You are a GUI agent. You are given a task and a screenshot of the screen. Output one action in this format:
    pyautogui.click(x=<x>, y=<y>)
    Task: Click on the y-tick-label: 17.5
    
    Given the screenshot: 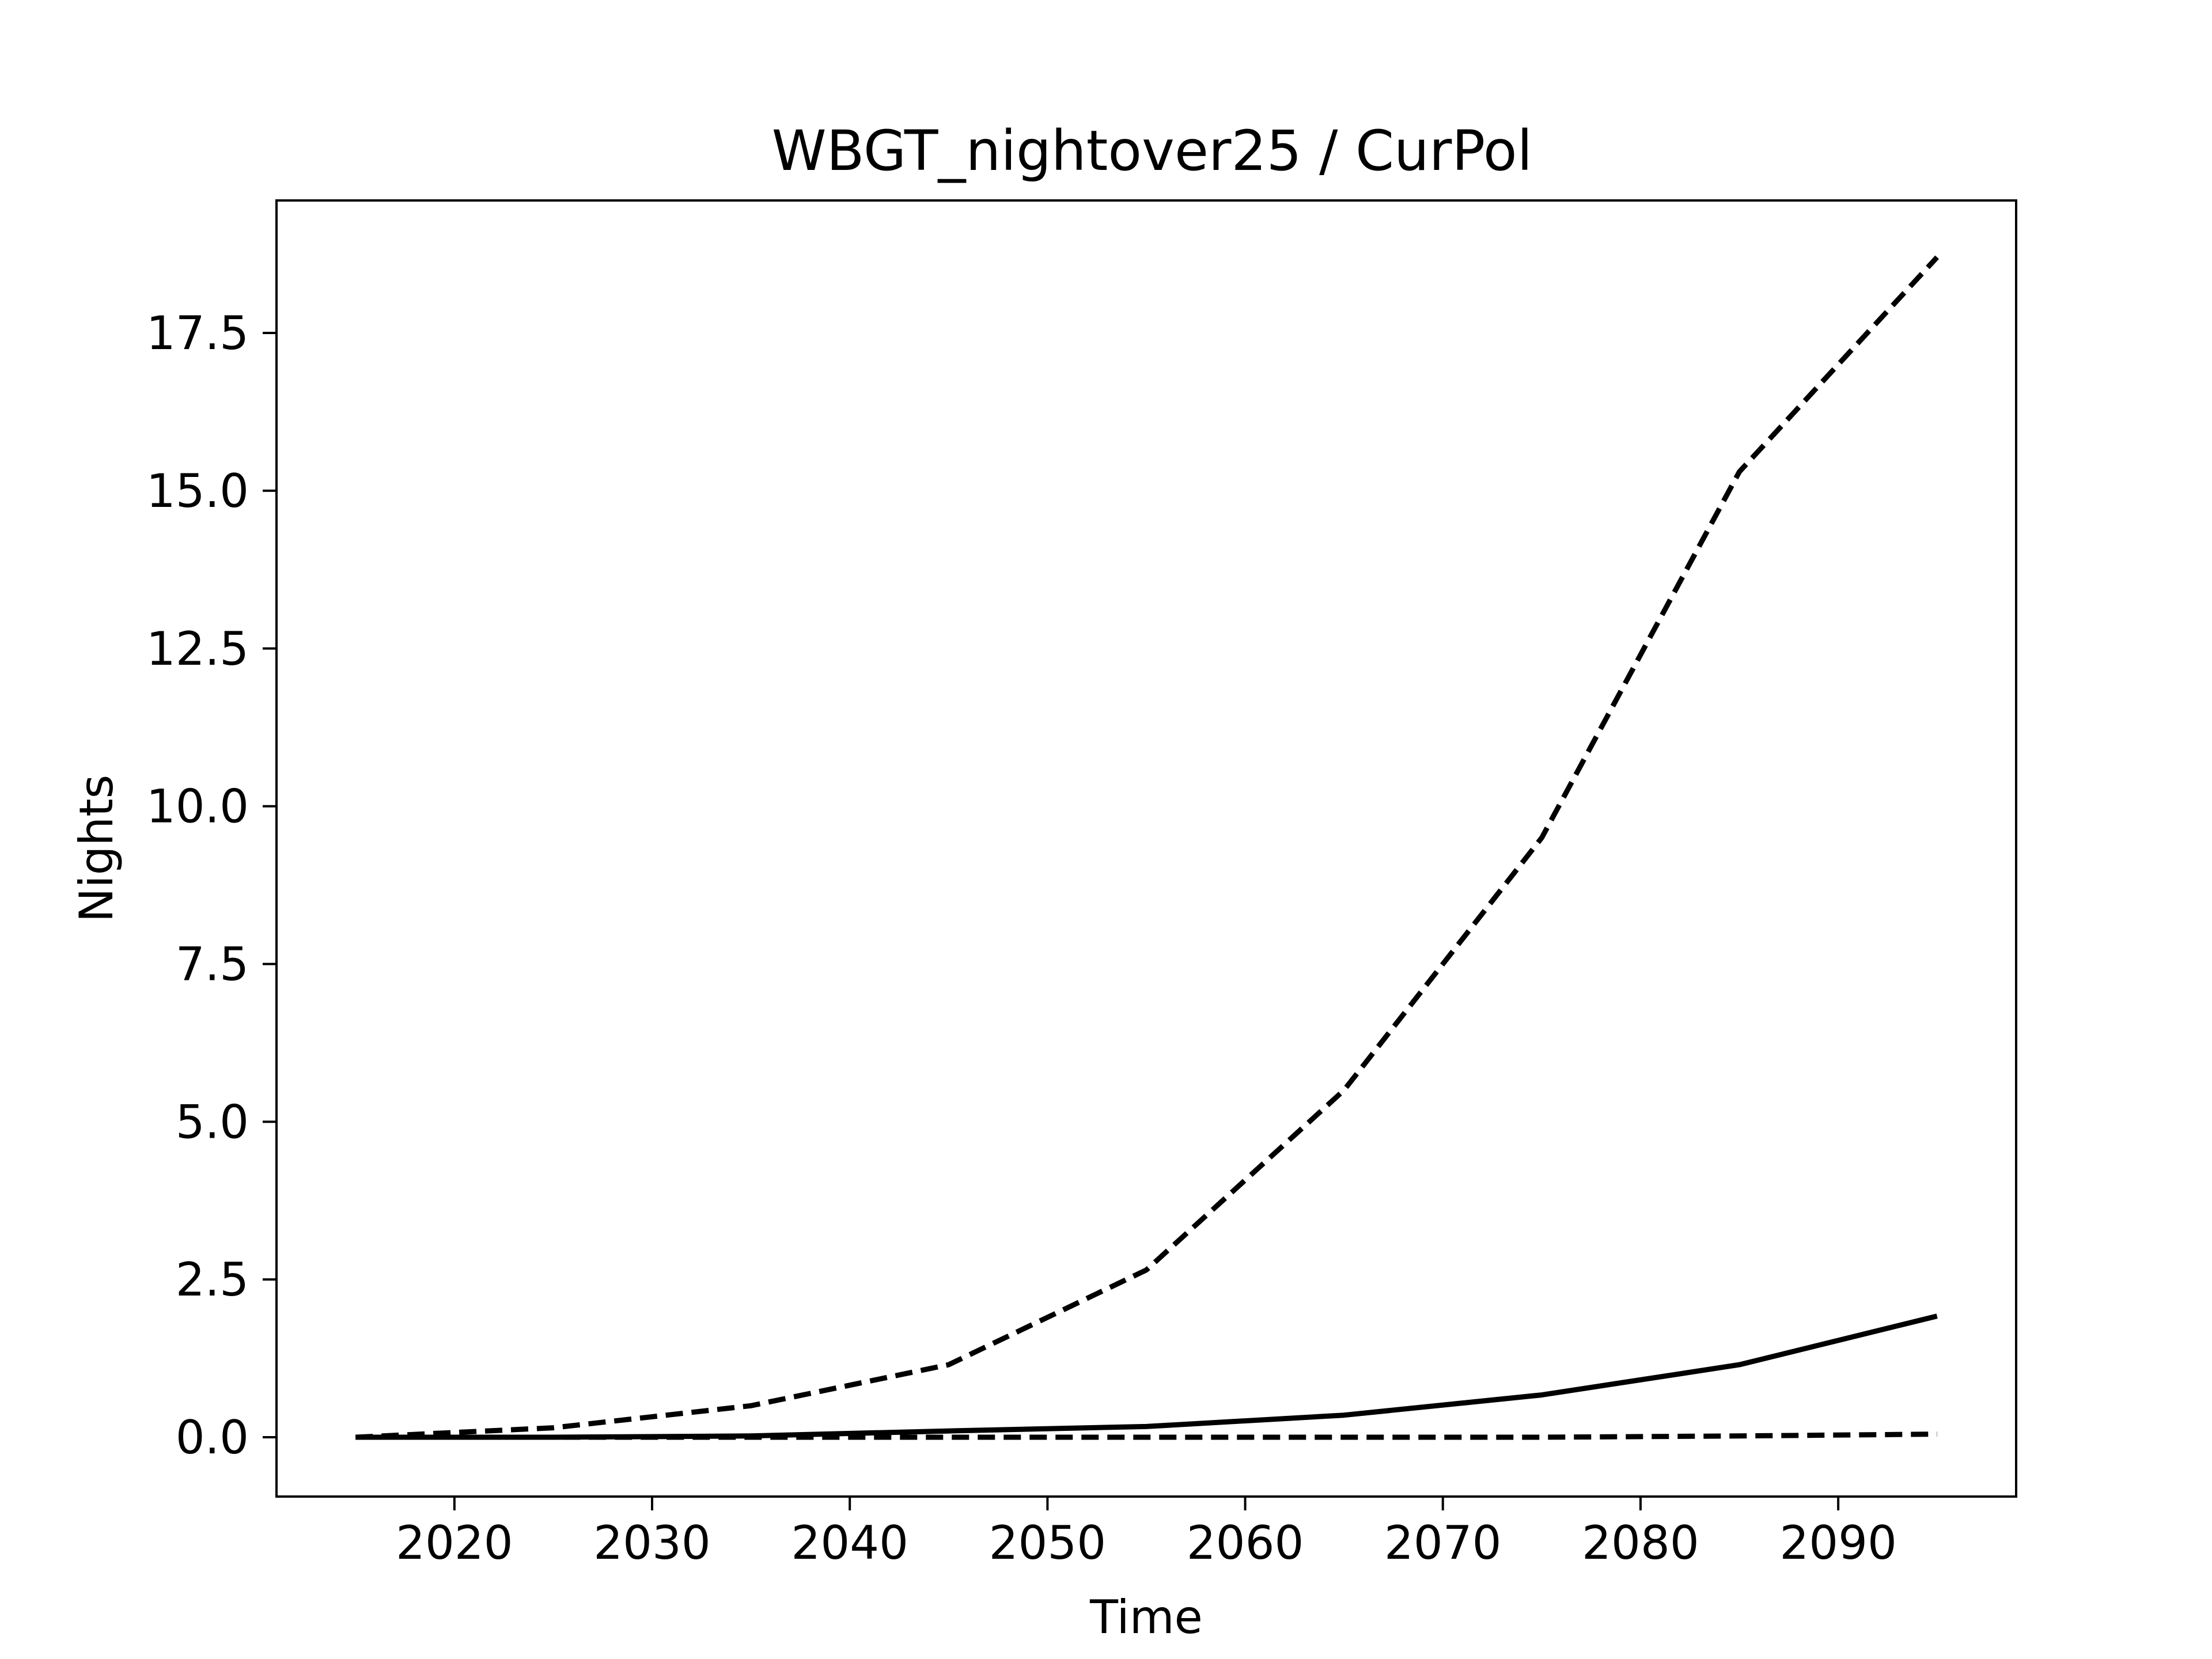 What is the action you would take?
    pyautogui.click(x=197, y=333)
    